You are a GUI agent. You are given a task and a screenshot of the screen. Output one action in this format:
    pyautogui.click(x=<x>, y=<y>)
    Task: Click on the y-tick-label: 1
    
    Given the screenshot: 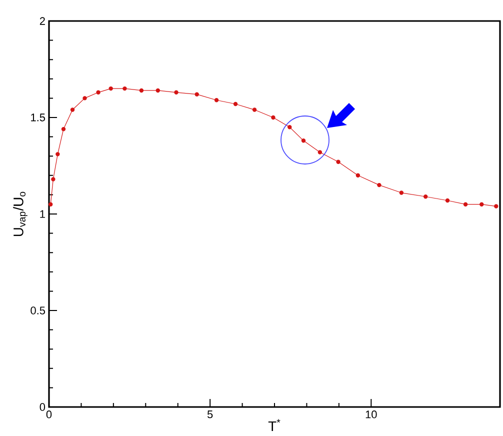 What is the action you would take?
    pyautogui.click(x=42, y=214)
    